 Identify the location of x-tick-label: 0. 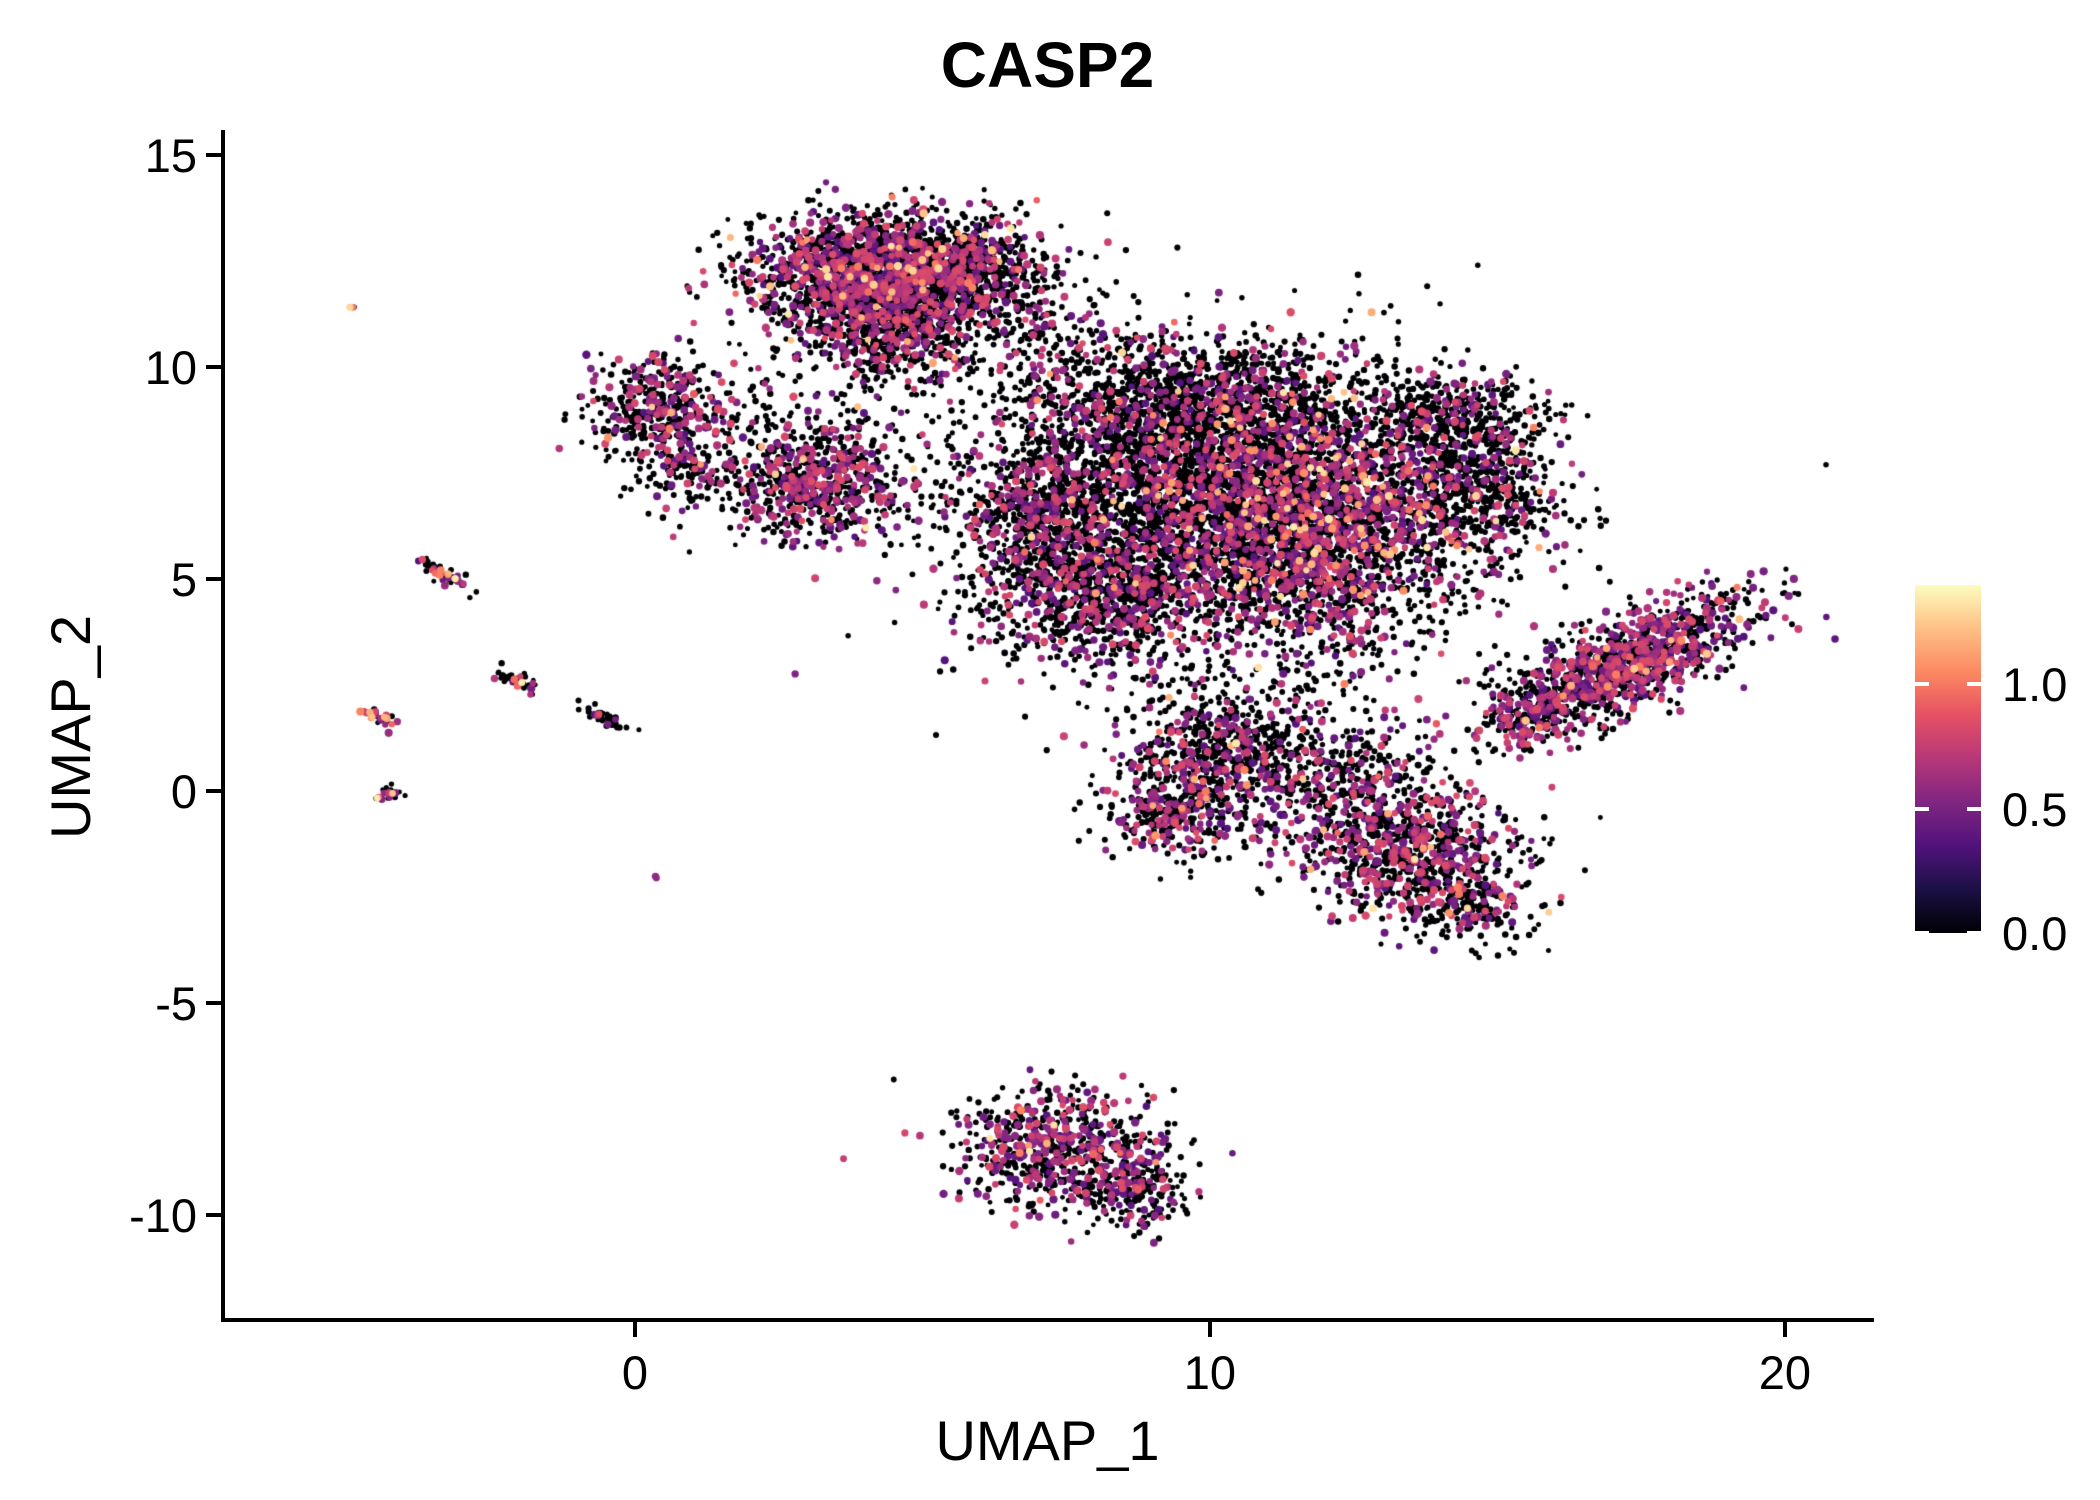
(635, 1372).